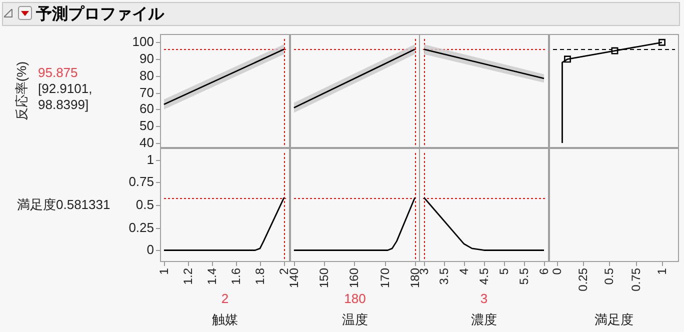  What do you see at coordinates (635, 280) in the screenshot?
I see `x-tick-label: 0.75` at bounding box center [635, 280].